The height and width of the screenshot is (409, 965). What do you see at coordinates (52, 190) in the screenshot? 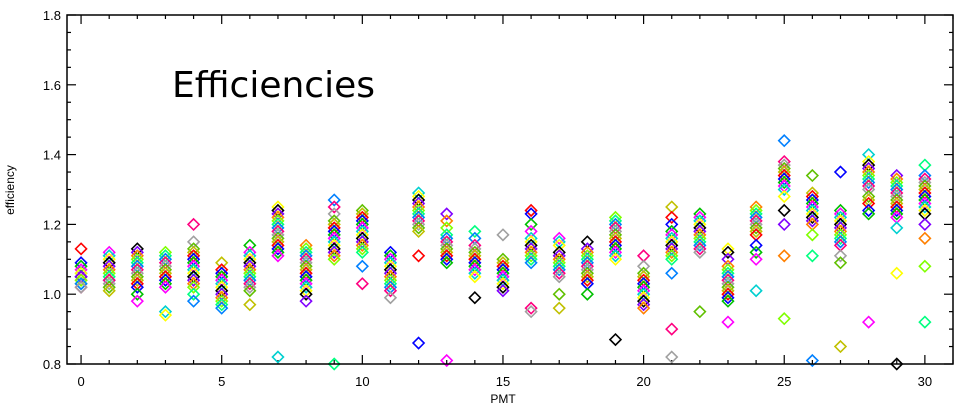
I see `y-tick-labels: 0.8 1.0 1.2 1.4 1.6 1.8` at bounding box center [52, 190].